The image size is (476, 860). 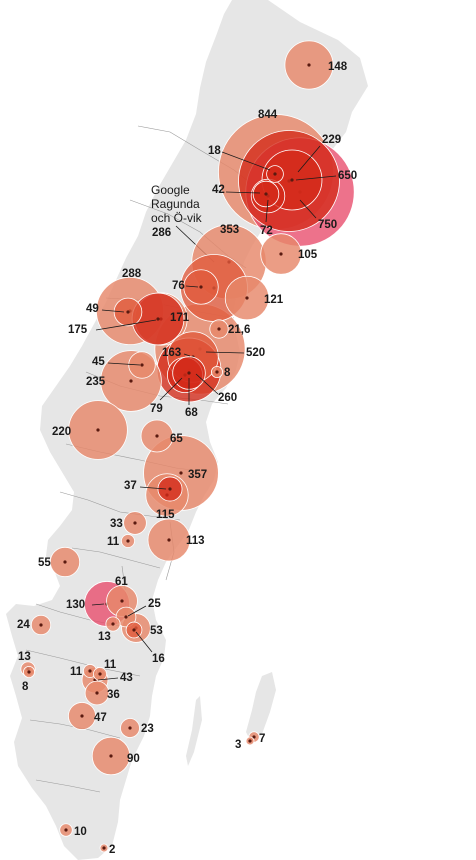 I want to click on site-label-2: 2, so click(x=112, y=850).